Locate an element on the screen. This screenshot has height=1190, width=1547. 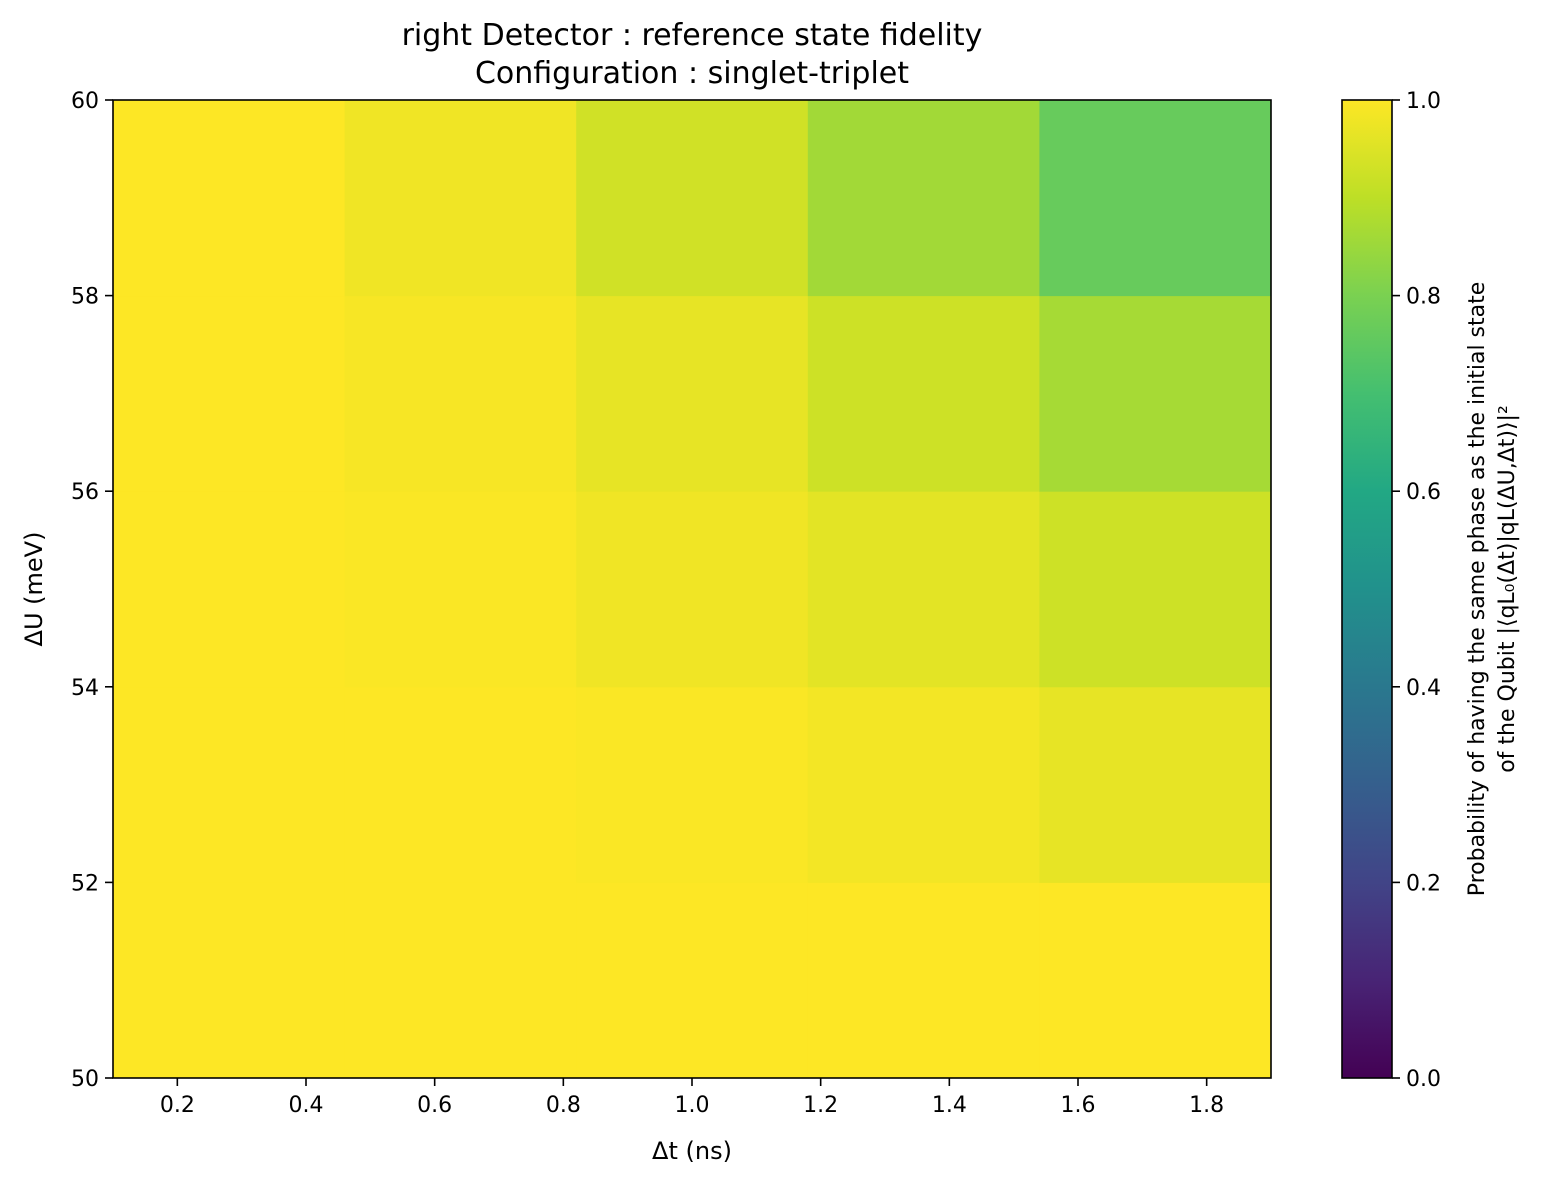
x-tick-label: 1.0 is located at coordinates (692, 1105).